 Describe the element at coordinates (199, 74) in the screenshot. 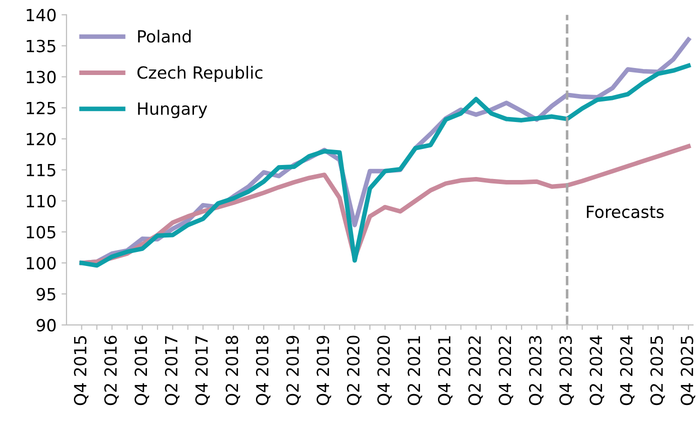

I see `legend-label: Czech Republic` at that location.